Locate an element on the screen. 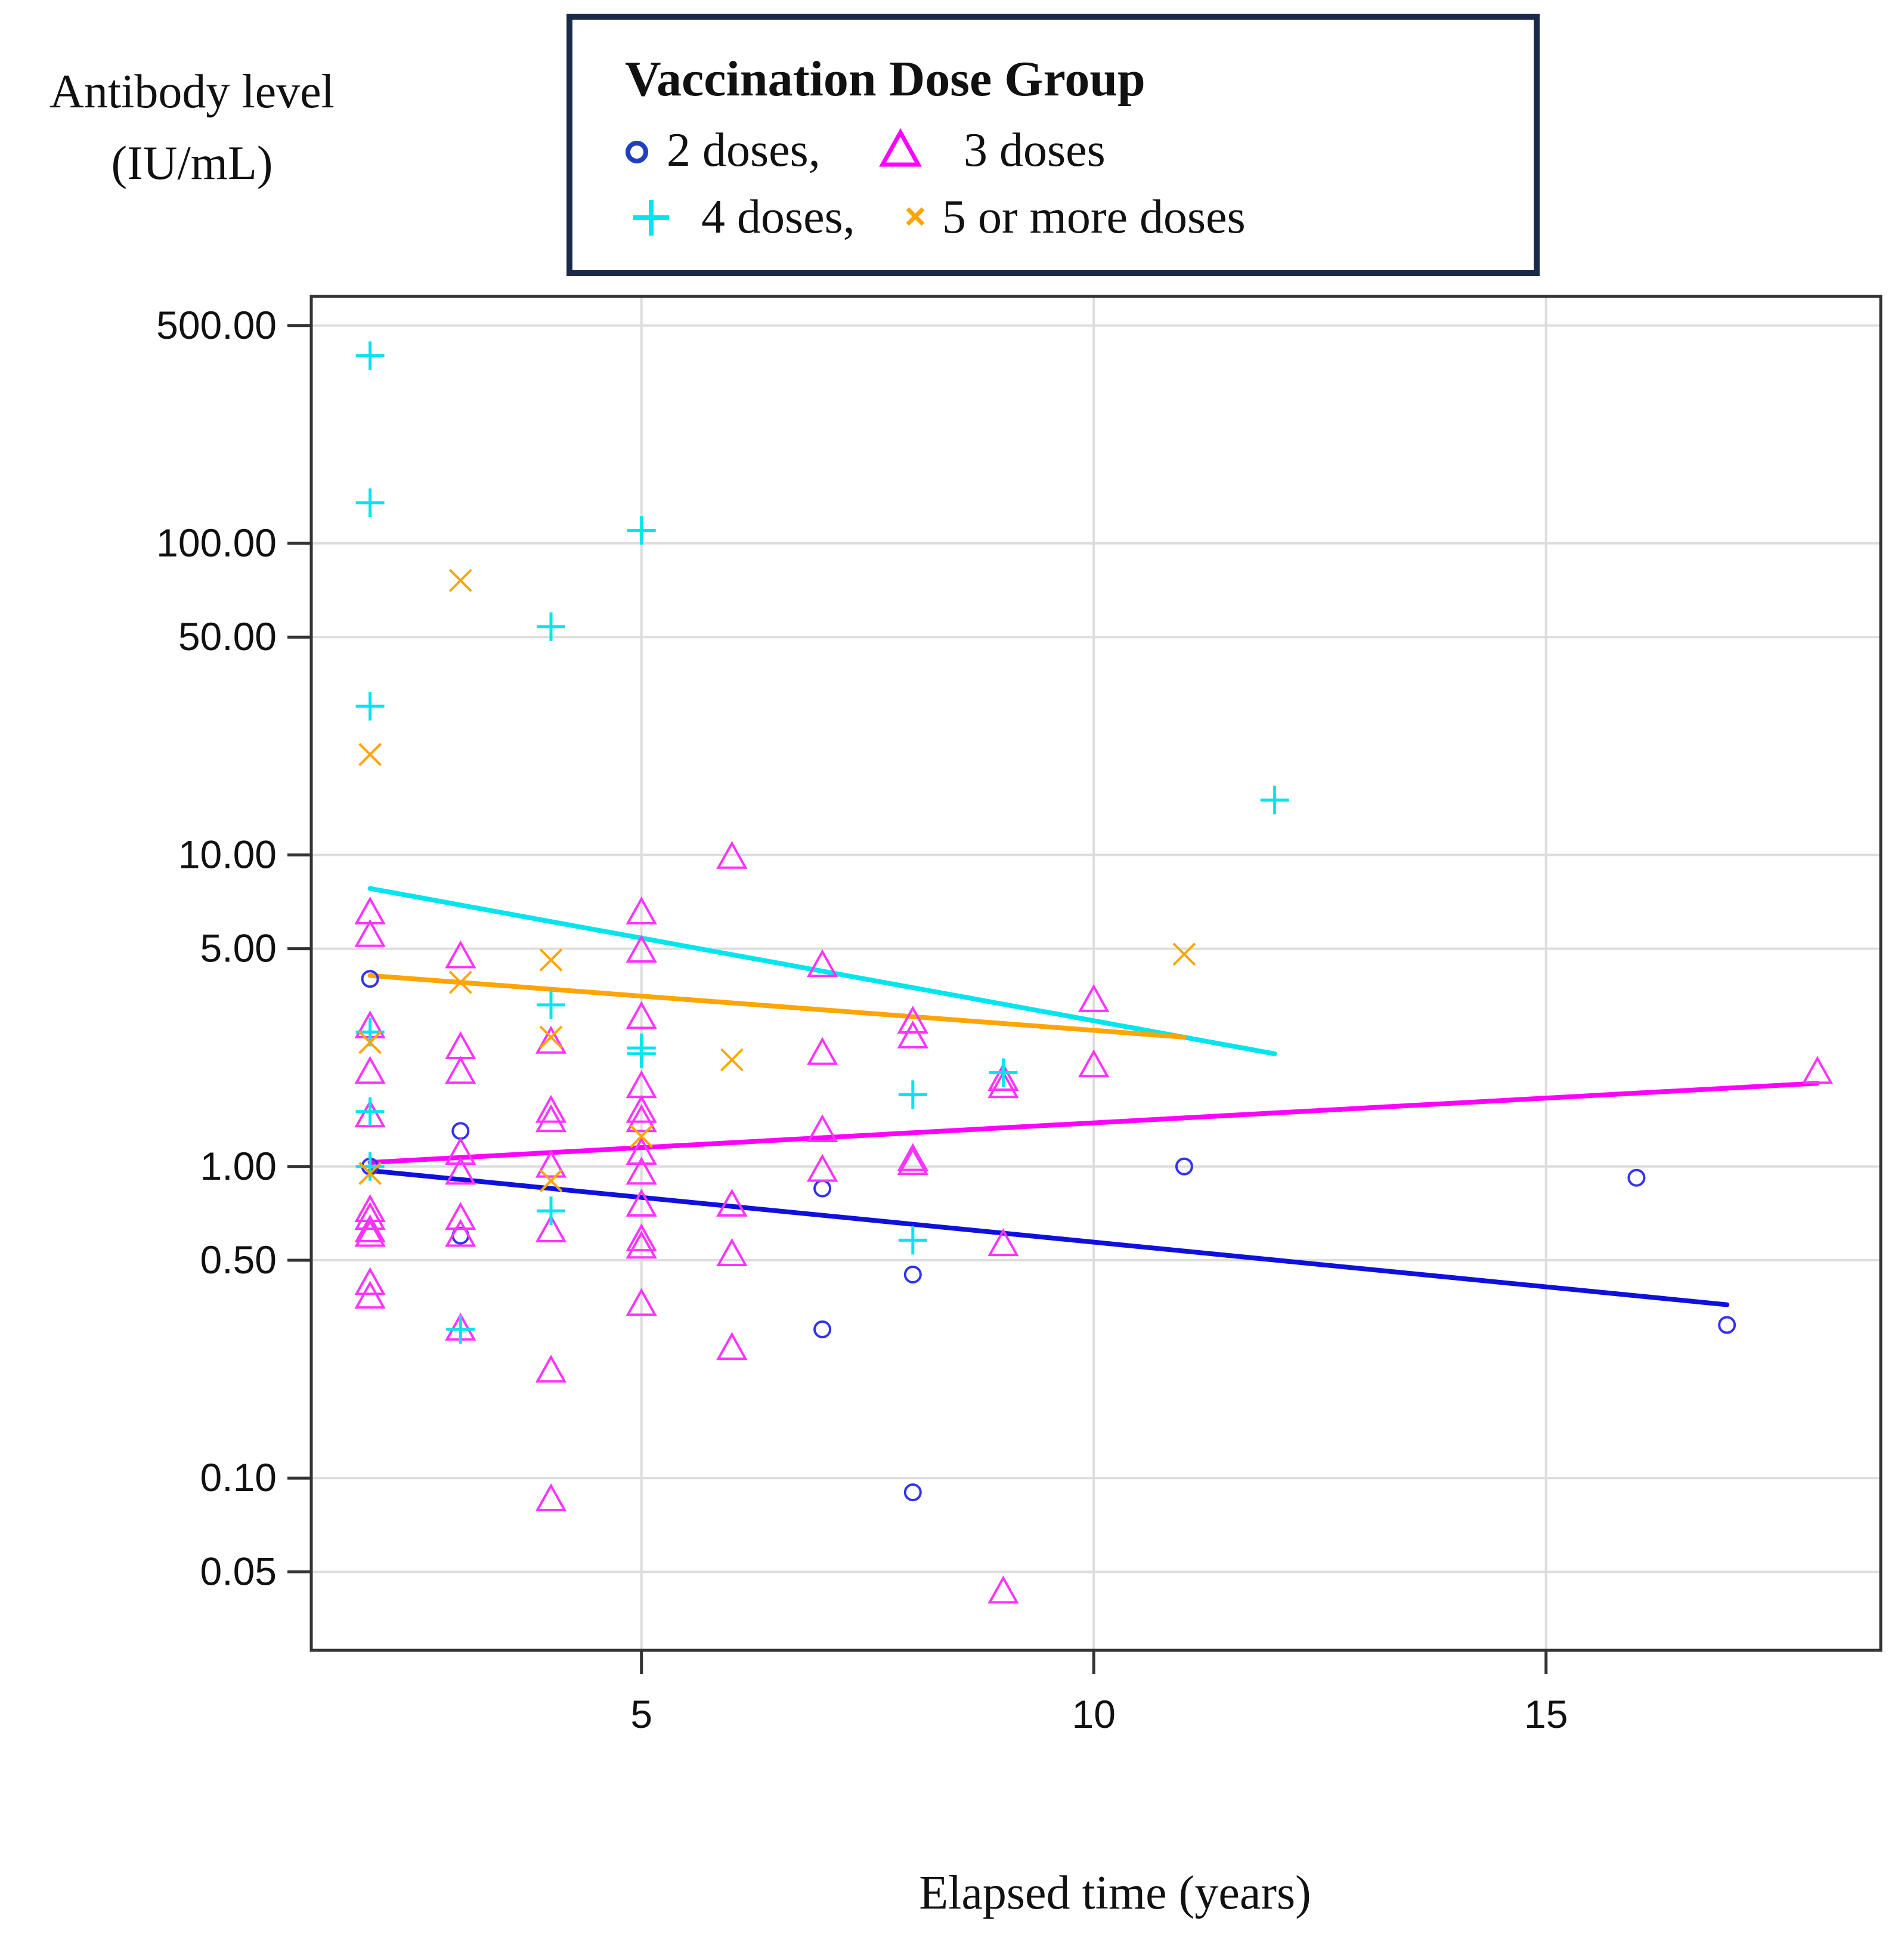  trend-line-circle is located at coordinates (1048, 1237).